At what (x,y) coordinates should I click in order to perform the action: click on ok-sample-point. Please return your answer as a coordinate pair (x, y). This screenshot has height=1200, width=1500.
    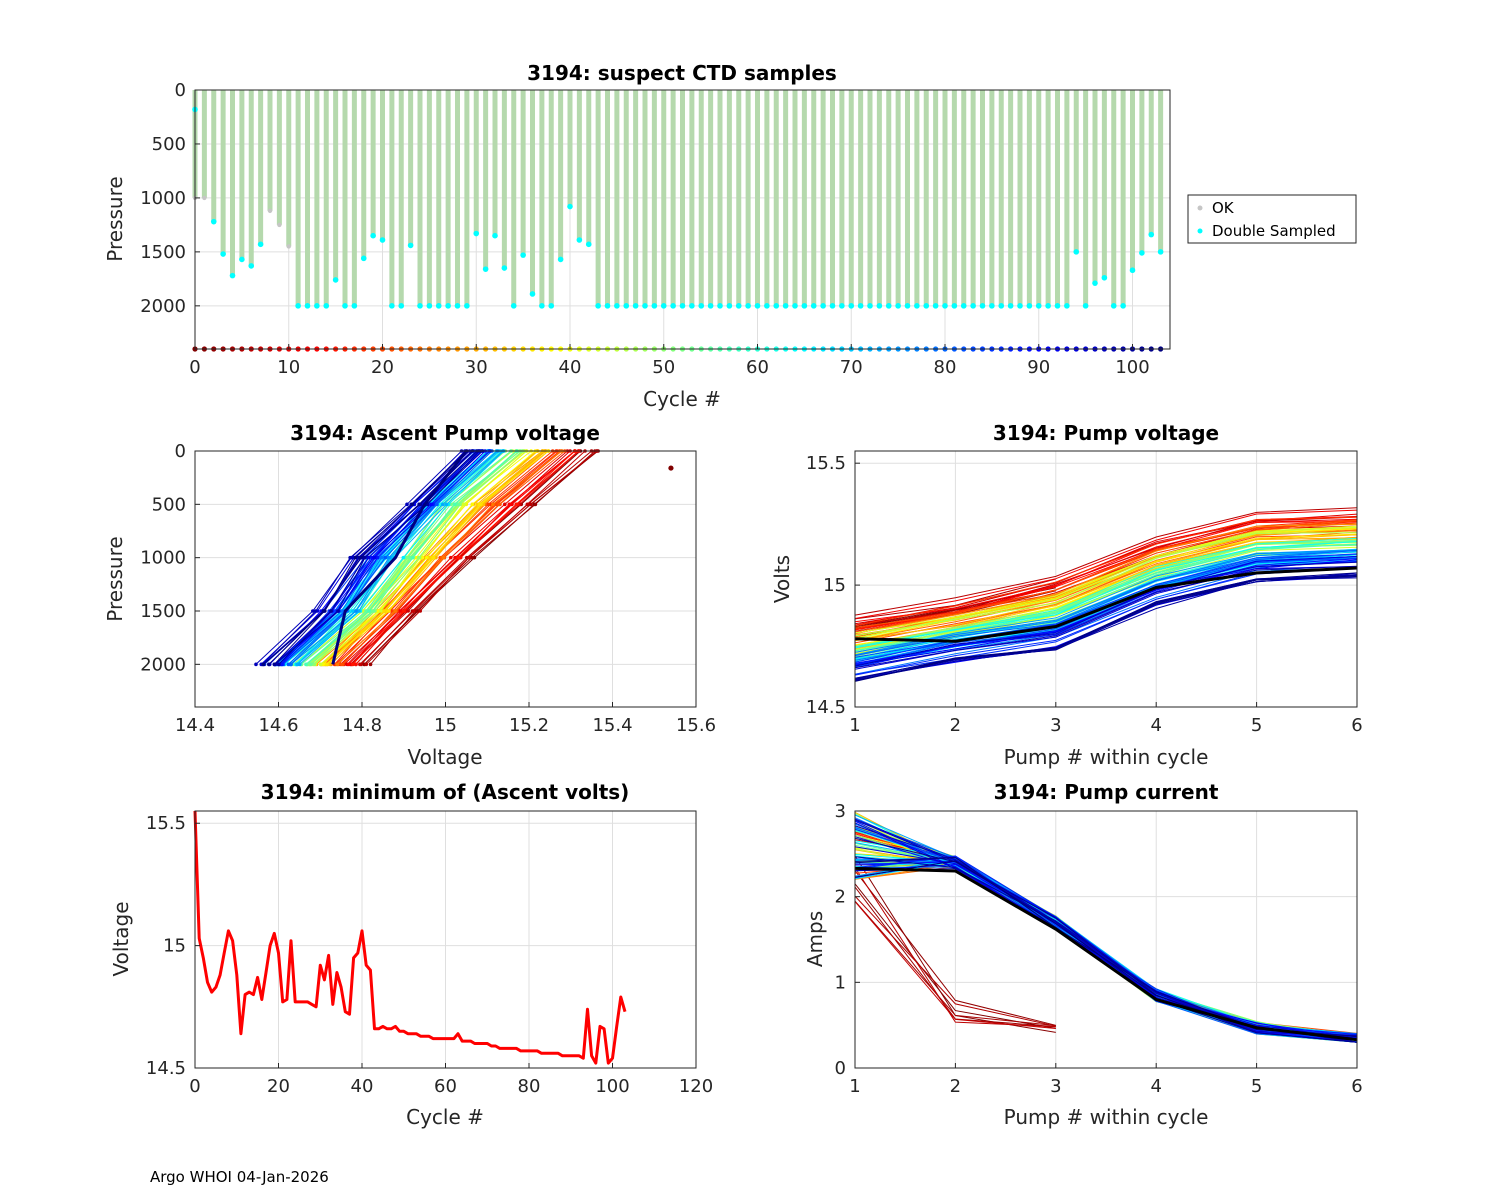
    Looking at the image, I should click on (279, 225).